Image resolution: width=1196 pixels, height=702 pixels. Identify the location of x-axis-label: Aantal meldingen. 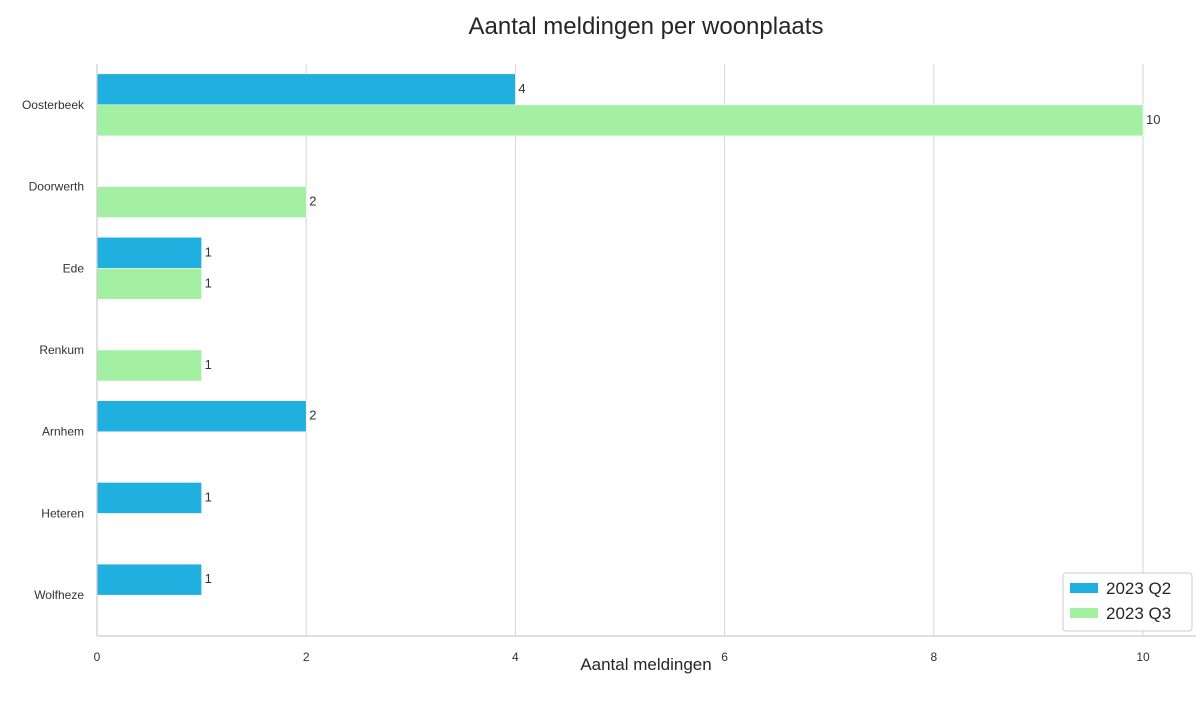
(645, 664).